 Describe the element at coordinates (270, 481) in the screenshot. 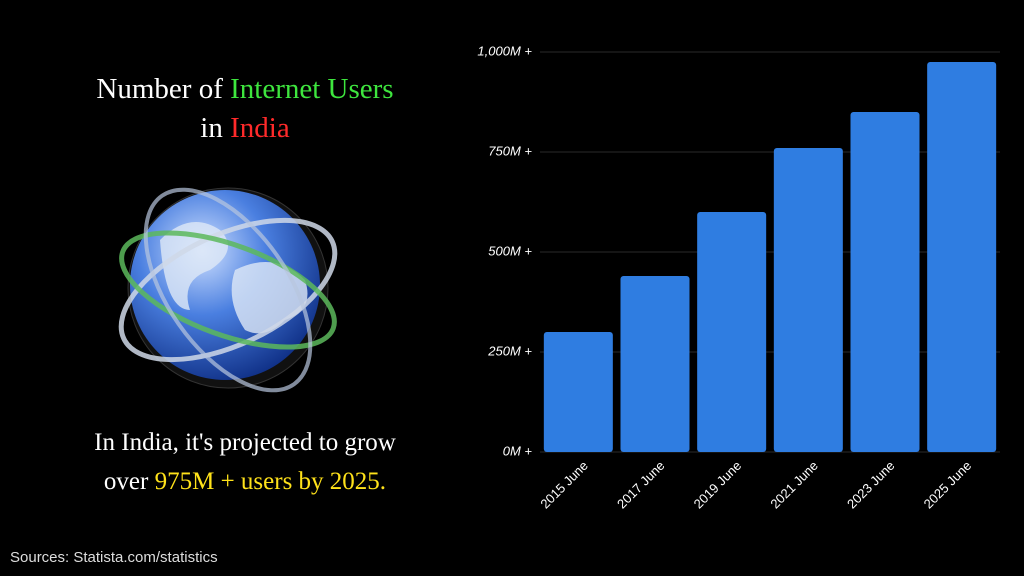

I see `caption-highlight: 975M + users by 2025.` at that location.